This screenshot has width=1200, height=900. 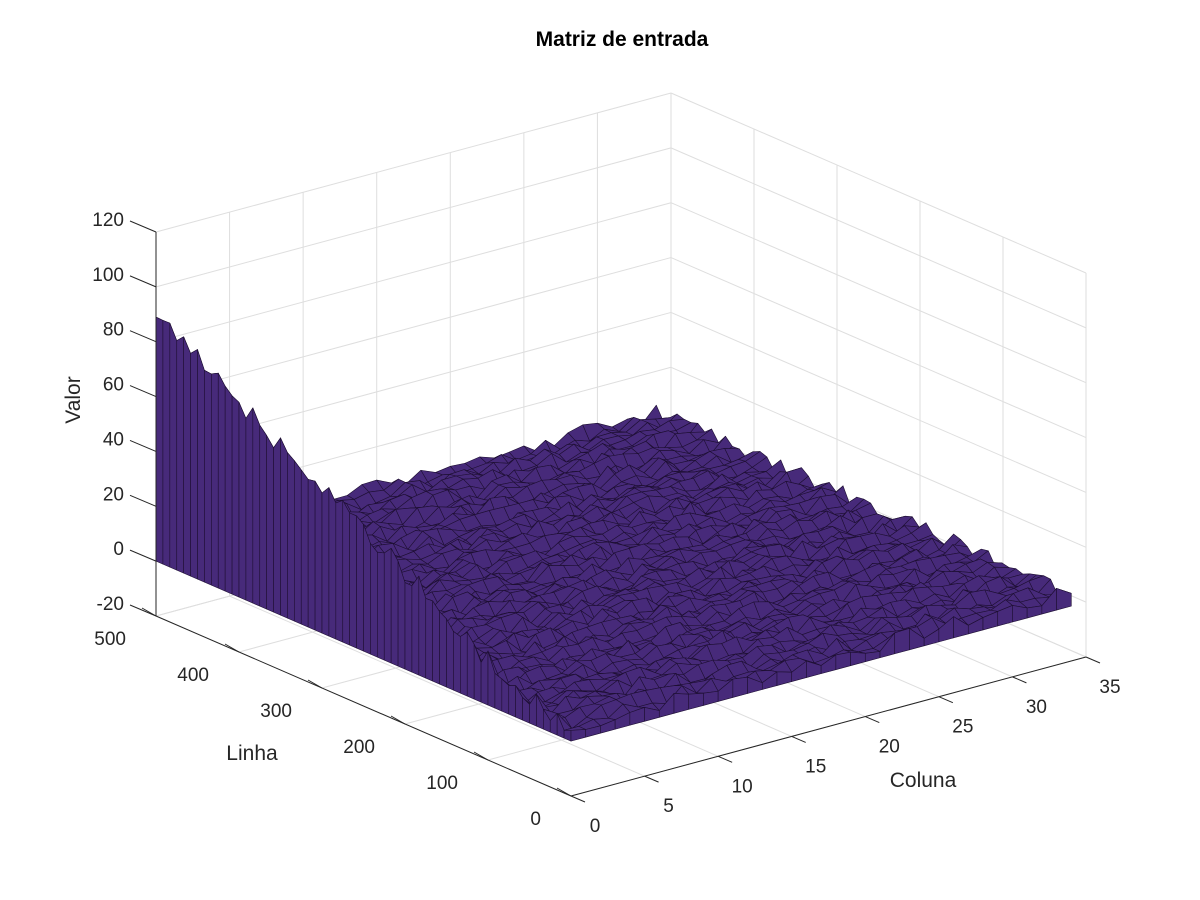 What do you see at coordinates (193, 675) in the screenshot?
I see `y-tick-label: 400` at bounding box center [193, 675].